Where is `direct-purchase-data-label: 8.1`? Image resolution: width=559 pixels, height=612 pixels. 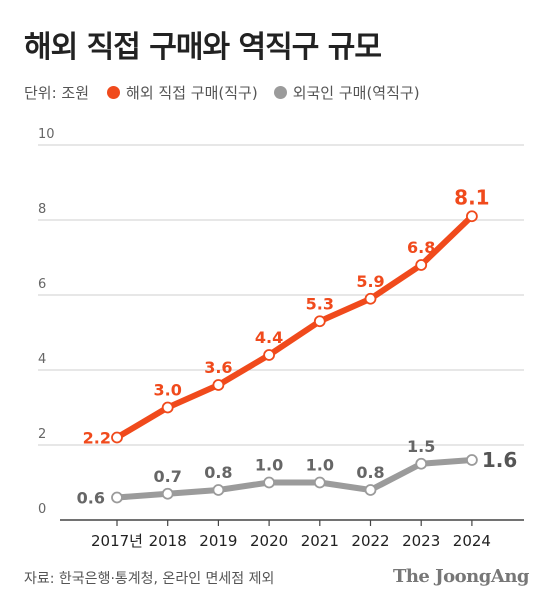 direct-purchase-data-label: 8.1 is located at coordinates (471, 197).